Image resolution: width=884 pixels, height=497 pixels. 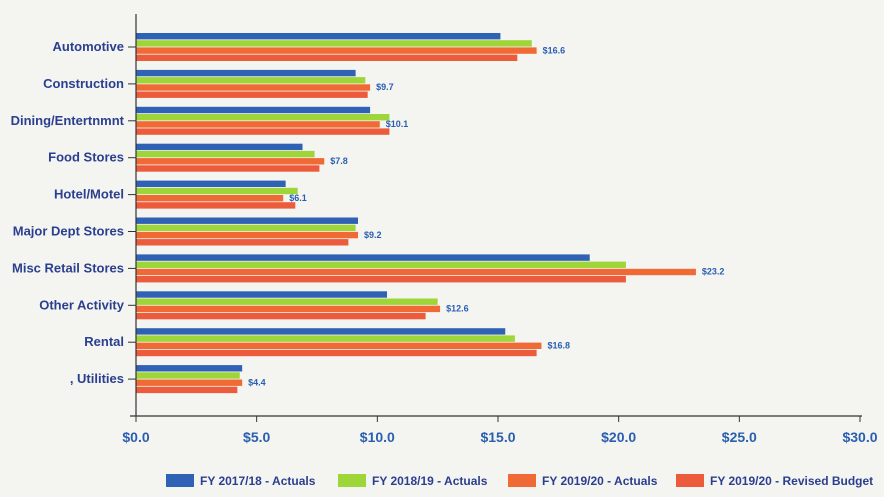 I want to click on category-label: Dining/Entertnmnt, so click(x=68, y=120).